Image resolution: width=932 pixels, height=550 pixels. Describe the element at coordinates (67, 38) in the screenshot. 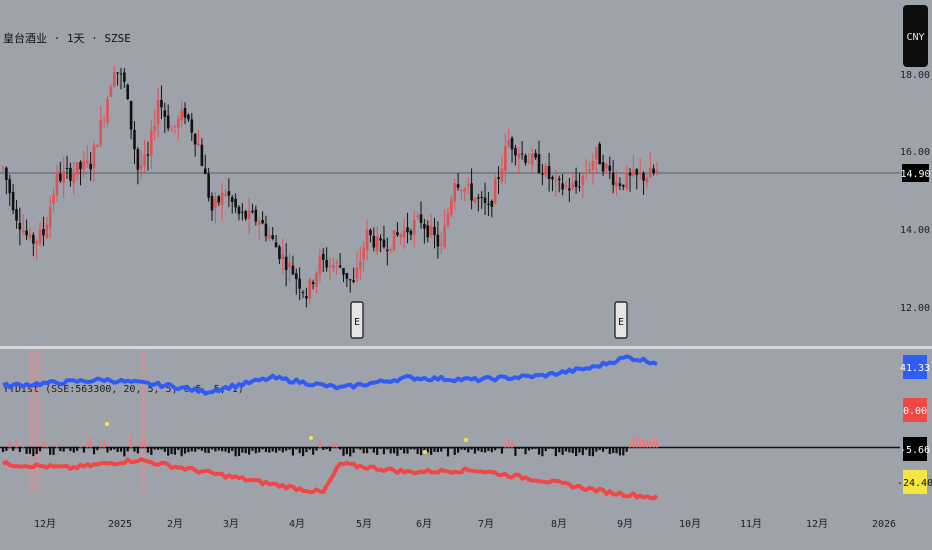

I see `symbol-title: 皇台酒业 · 1天 · SZSE` at that location.